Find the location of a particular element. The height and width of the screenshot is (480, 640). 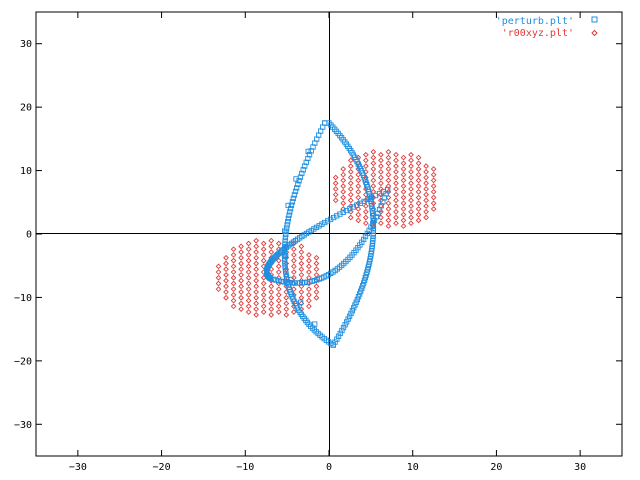

legend-label-r00xyz: 'r00xyz.plt' is located at coordinates (538, 33).